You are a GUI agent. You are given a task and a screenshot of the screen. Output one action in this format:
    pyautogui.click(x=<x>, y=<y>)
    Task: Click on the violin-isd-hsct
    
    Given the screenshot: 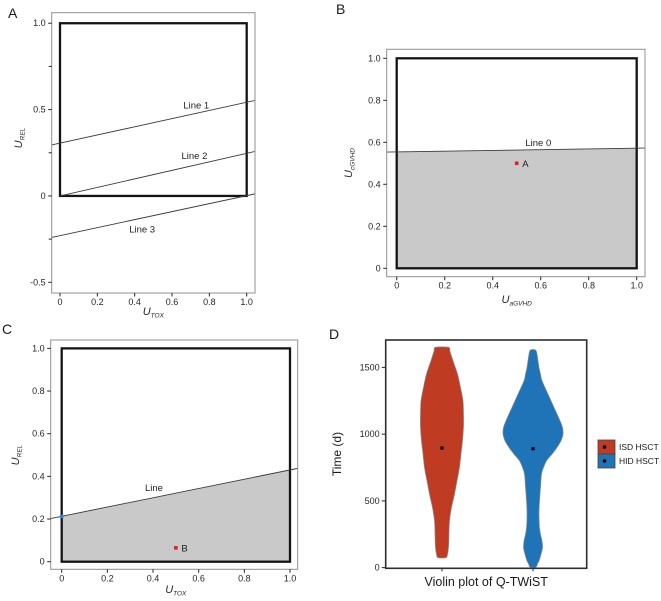 What is the action you would take?
    pyautogui.click(x=442, y=452)
    